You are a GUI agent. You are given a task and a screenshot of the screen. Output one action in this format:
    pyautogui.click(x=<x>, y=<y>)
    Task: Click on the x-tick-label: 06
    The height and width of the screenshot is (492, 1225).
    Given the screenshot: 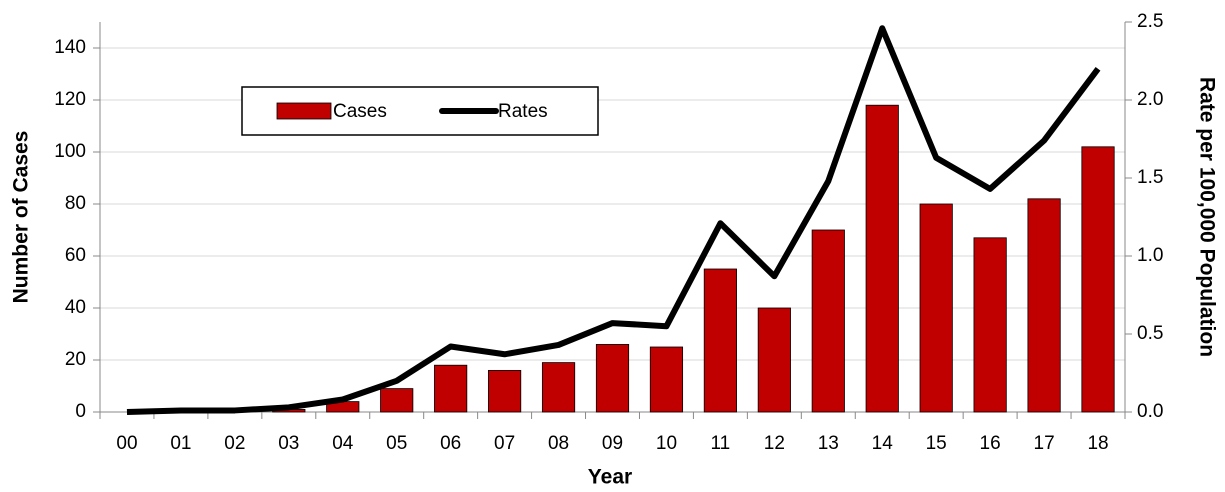 What is the action you would take?
    pyautogui.click(x=450, y=443)
    